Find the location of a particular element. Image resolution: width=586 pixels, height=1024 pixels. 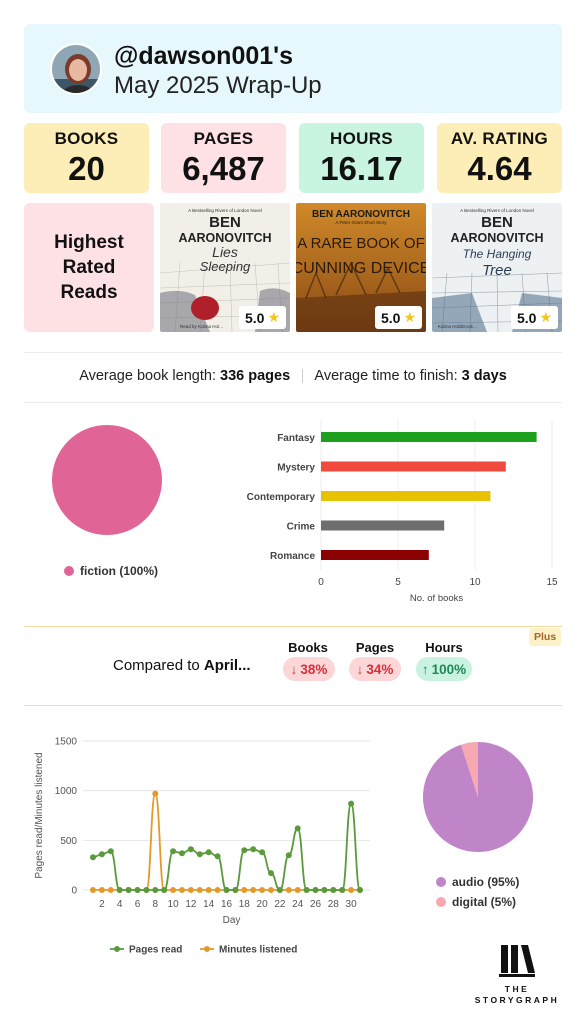

x-axis-label: Day is located at coordinates (232, 920).